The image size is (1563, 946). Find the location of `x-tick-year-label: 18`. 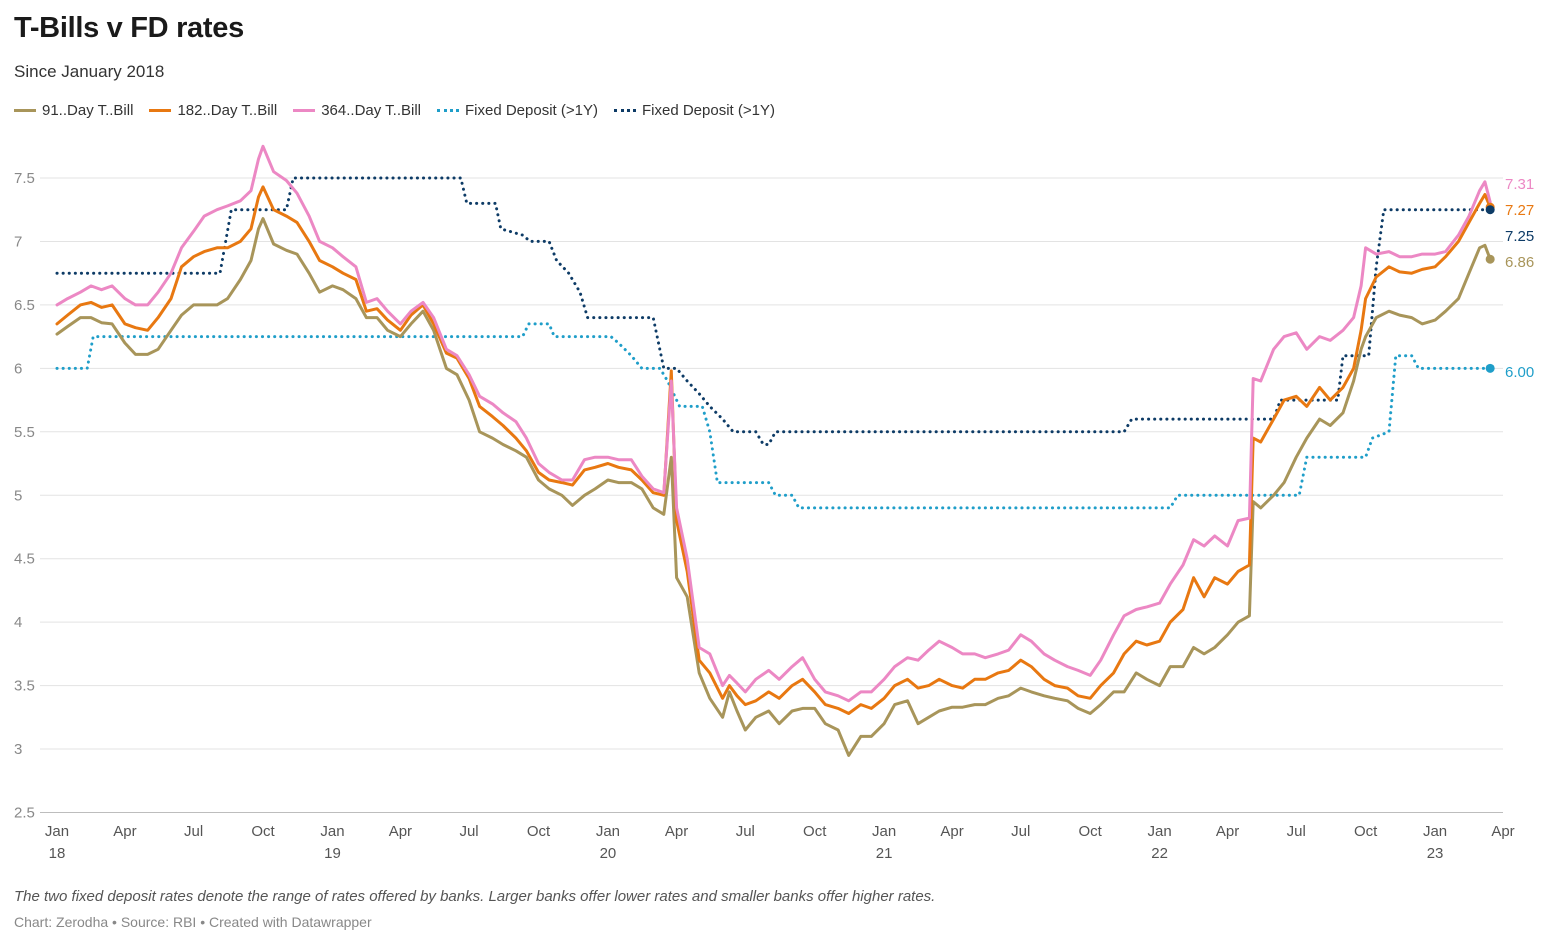

x-tick-year-label: 18 is located at coordinates (57, 853).